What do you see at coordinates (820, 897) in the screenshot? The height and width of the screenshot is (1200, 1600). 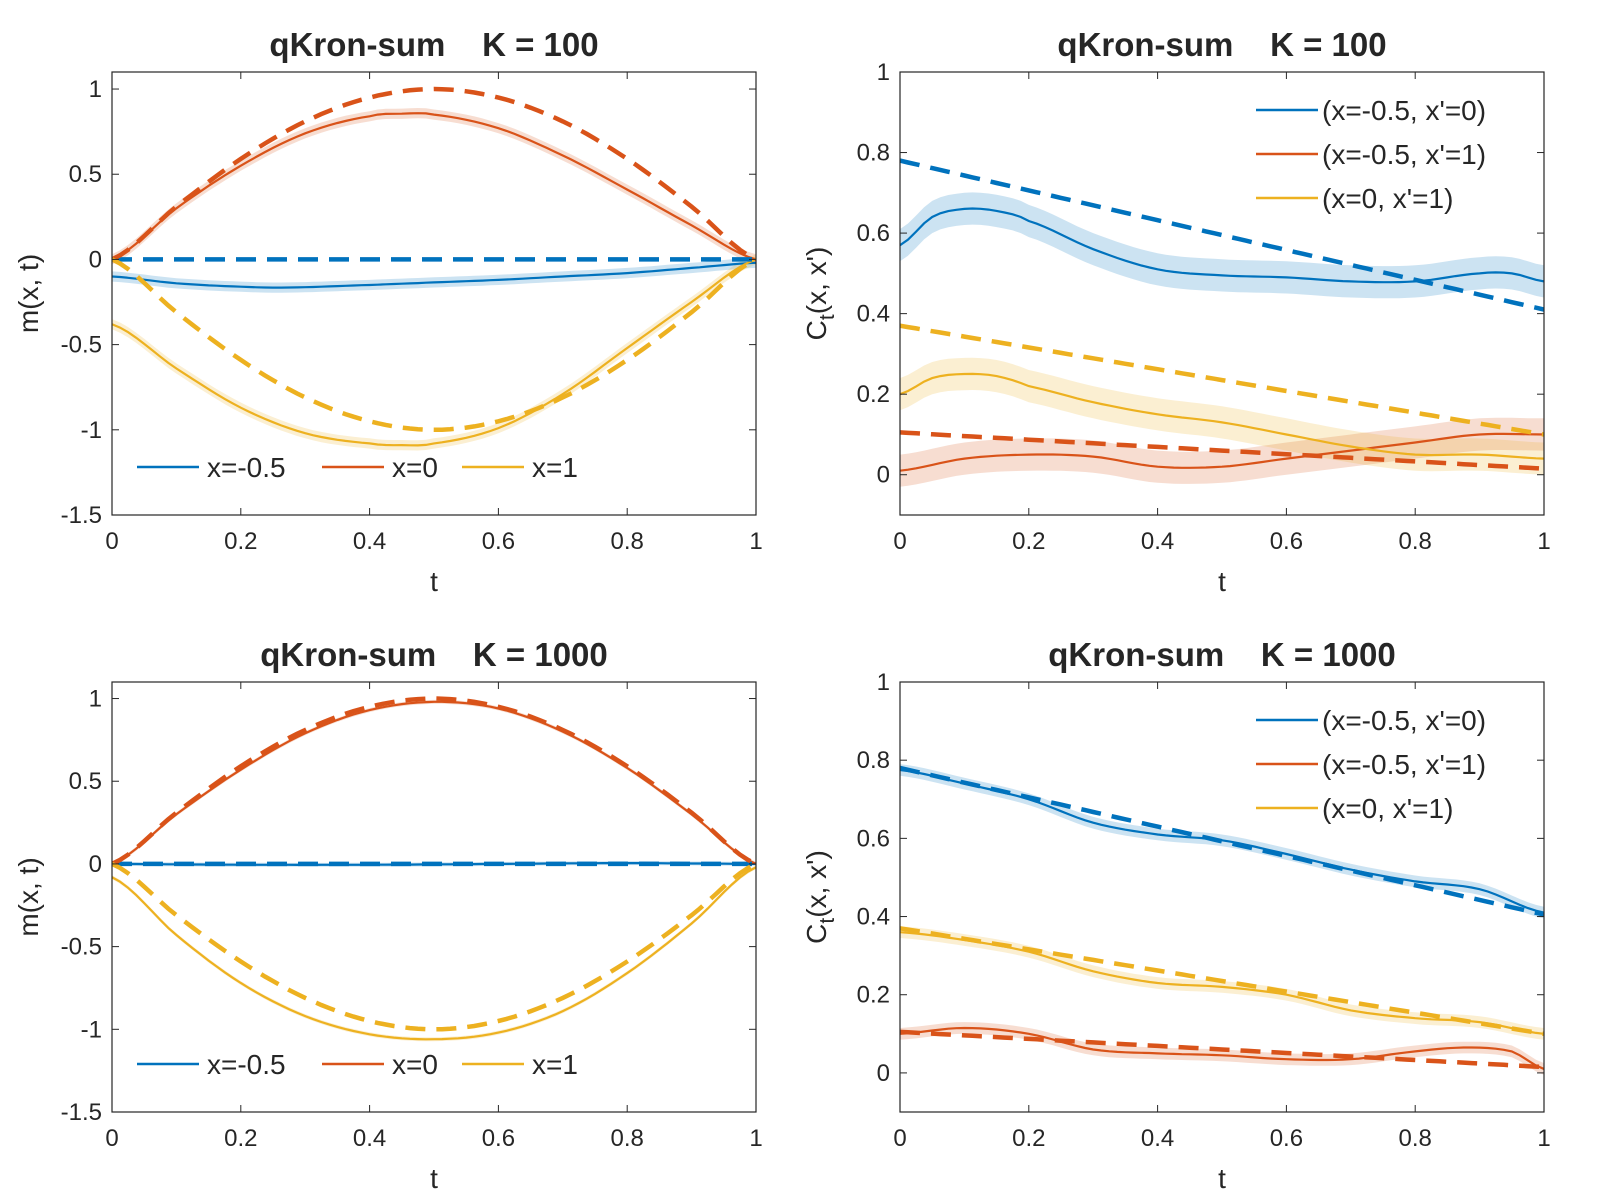 I see `y-axis-label: Ct(x, x')` at bounding box center [820, 897].